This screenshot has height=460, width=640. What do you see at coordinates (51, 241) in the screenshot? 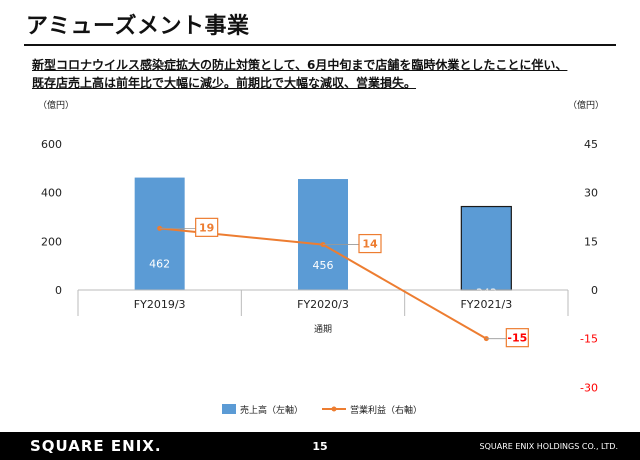
I see `left-tick-label: 200` at bounding box center [51, 241].